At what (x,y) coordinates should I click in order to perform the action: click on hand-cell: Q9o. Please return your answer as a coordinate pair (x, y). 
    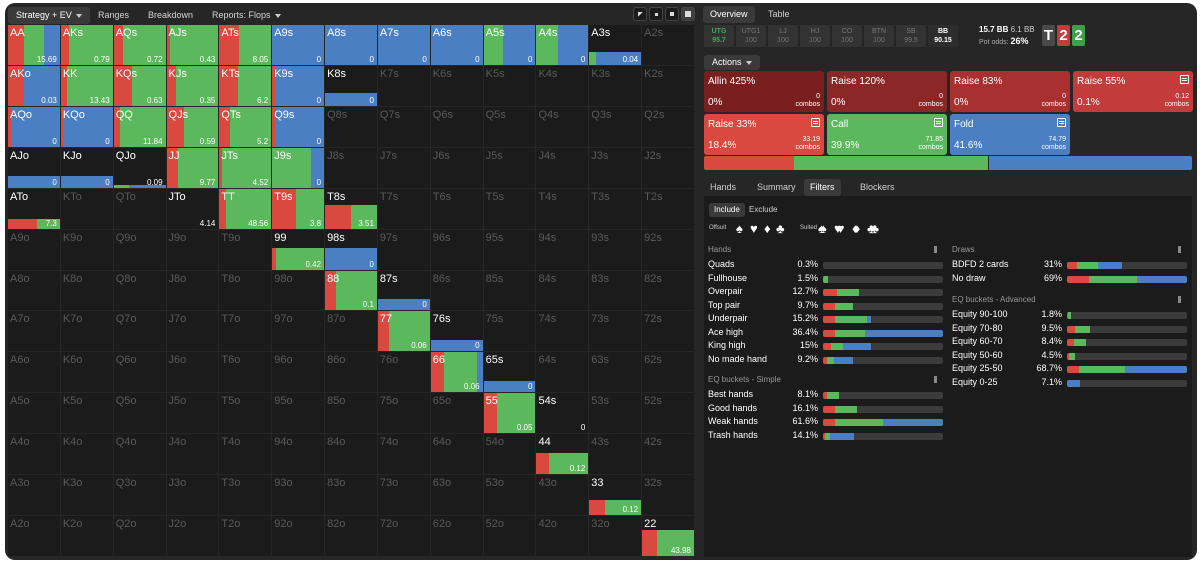
    Looking at the image, I should click on (140, 250).